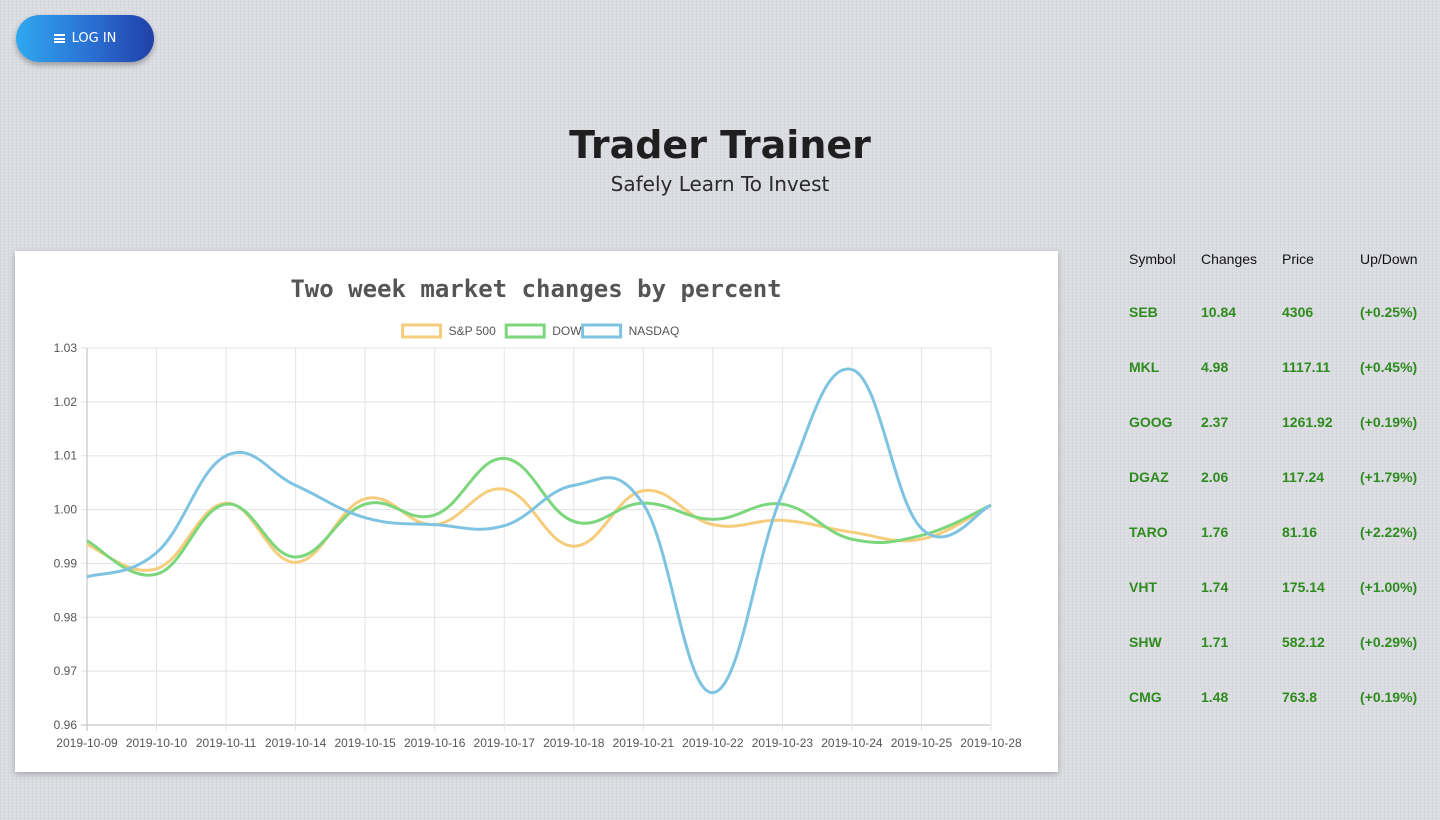 The width and height of the screenshot is (1440, 820). I want to click on ticker-symbol: TARO, so click(1148, 531).